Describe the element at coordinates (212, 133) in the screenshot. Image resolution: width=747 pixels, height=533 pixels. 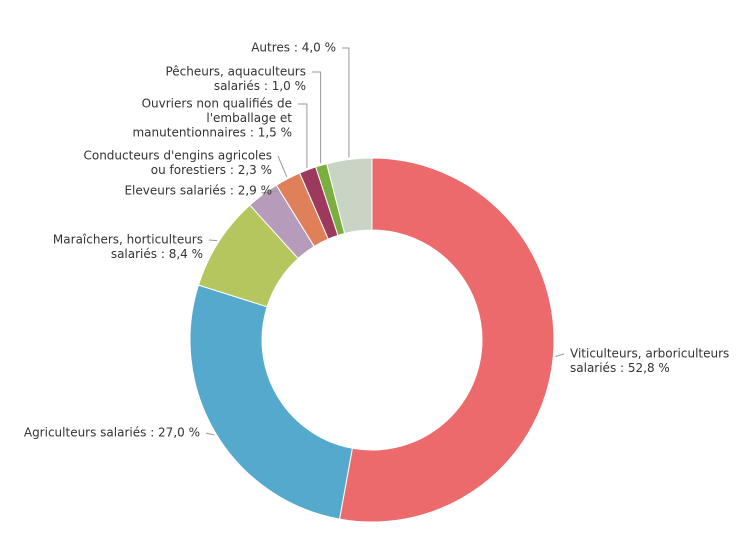
I see `slice-label: manutentionnaires : 1,5 %` at that location.